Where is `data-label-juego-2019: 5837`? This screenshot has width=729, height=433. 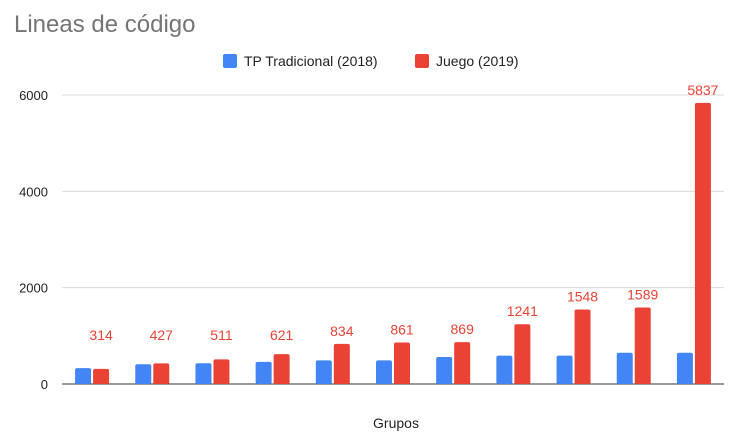
data-label-juego-2019: 5837 is located at coordinates (702, 90).